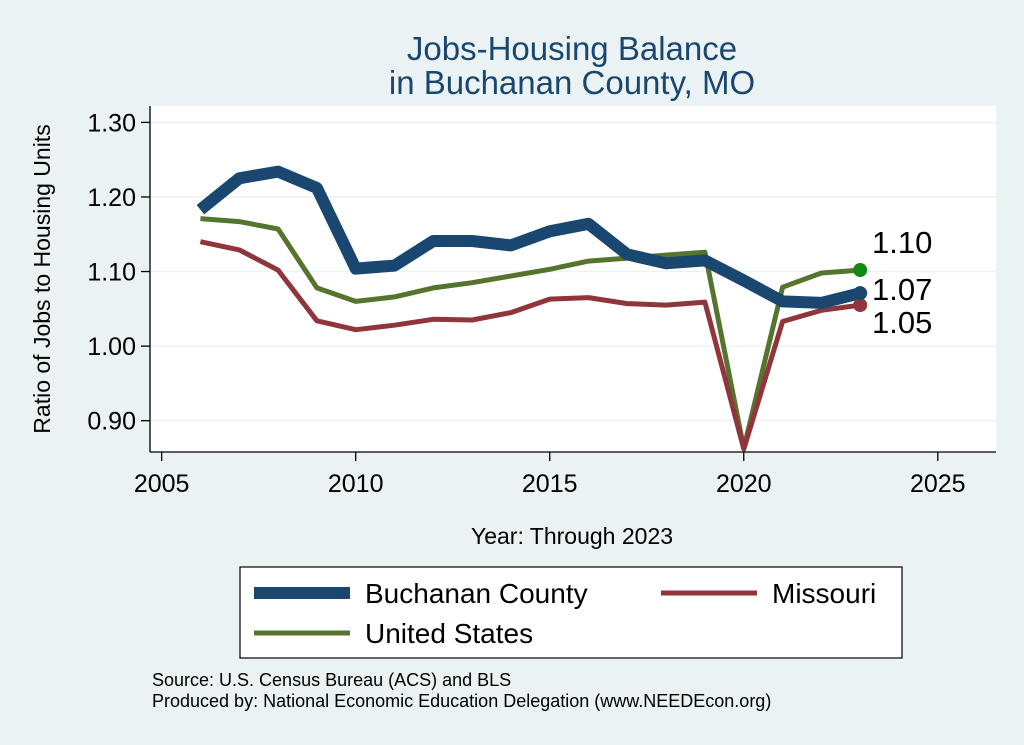 The image size is (1024, 745). I want to click on chart-title-line-1: Jobs-Housing Balance, so click(572, 48).